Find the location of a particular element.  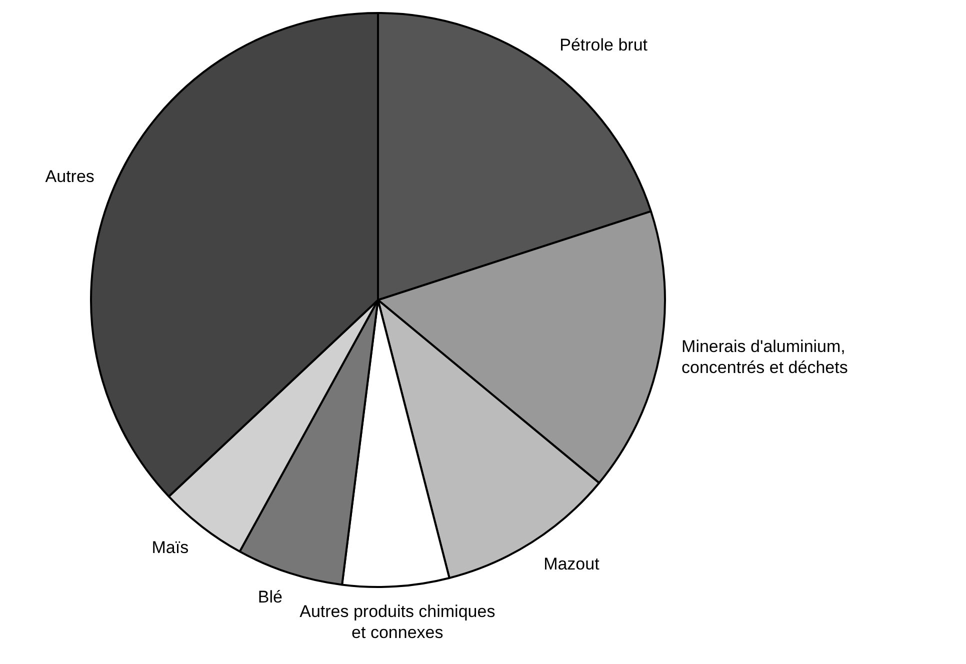

slice-label: Mazout is located at coordinates (572, 564).